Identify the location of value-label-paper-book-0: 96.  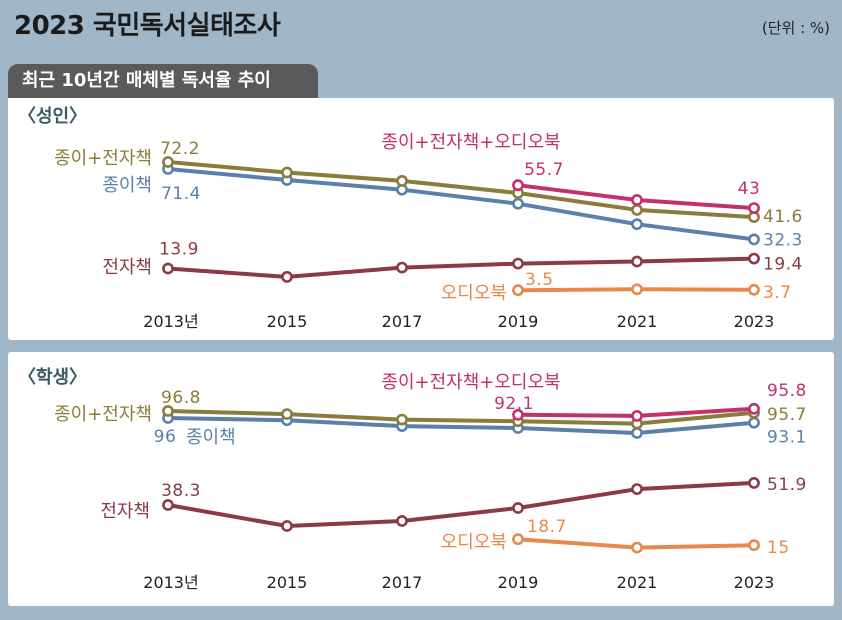
(165, 437).